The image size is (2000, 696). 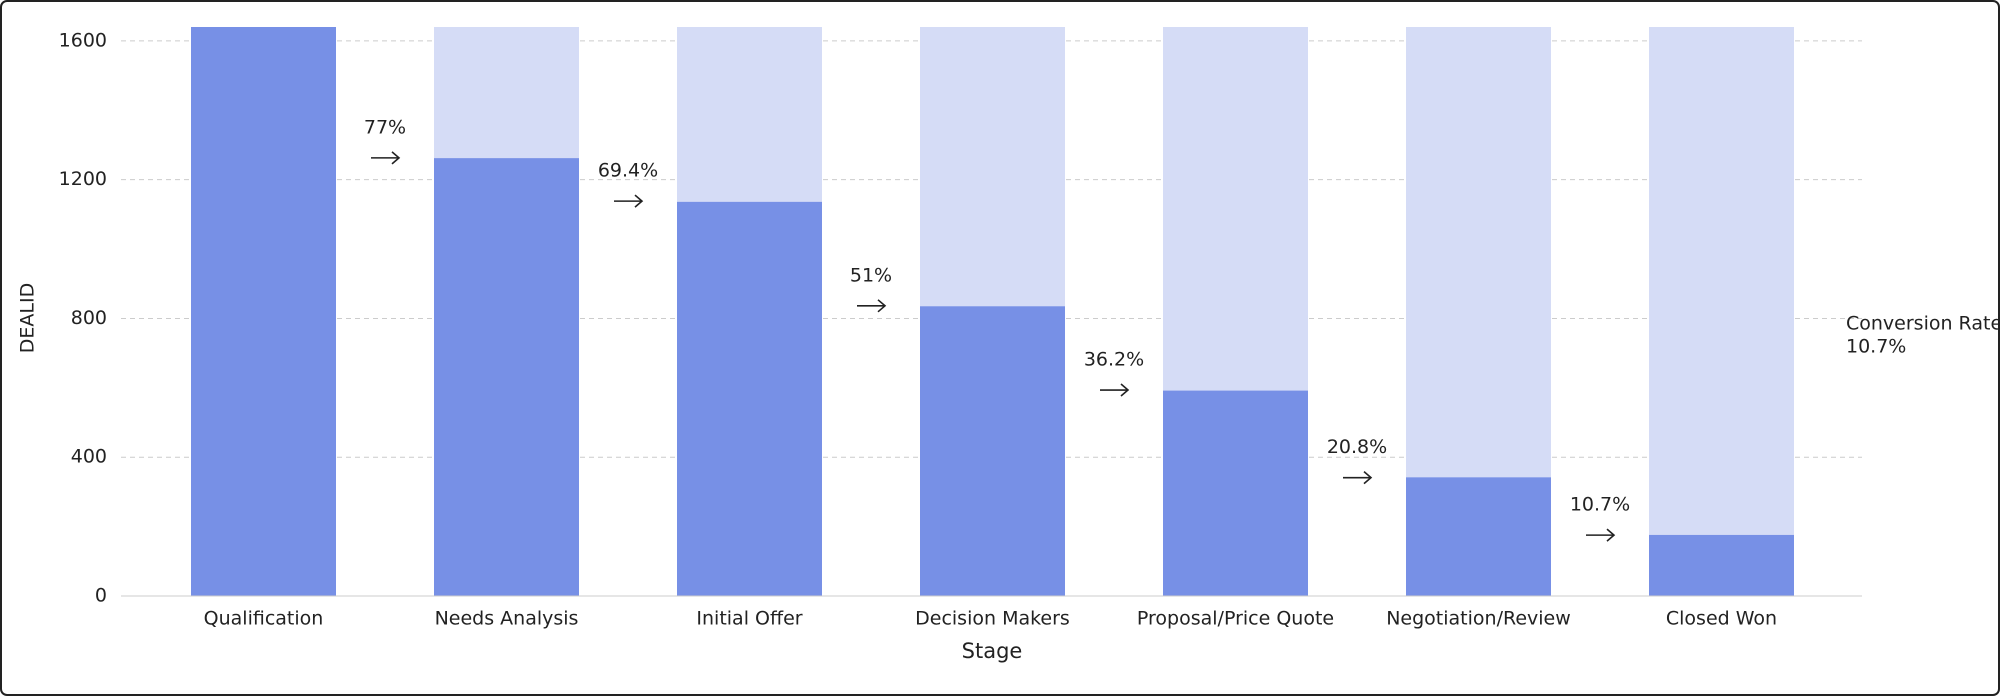 What do you see at coordinates (1235, 619) in the screenshot?
I see `x-tick-label: Proposal/Price Quote` at bounding box center [1235, 619].